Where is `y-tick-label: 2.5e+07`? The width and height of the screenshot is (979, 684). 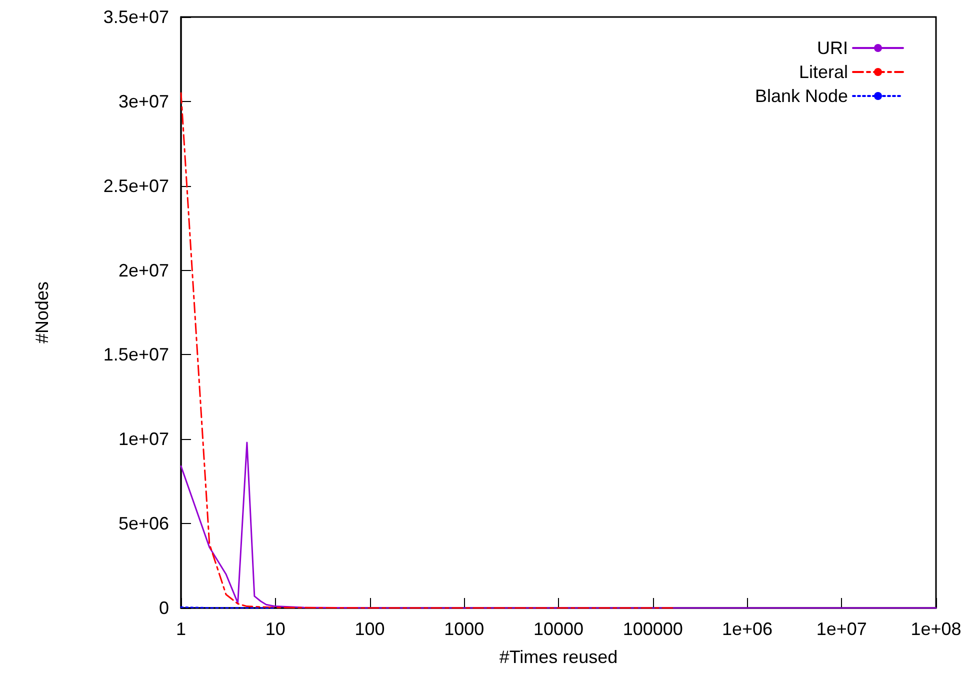 y-tick-label: 2.5e+07 is located at coordinates (136, 186).